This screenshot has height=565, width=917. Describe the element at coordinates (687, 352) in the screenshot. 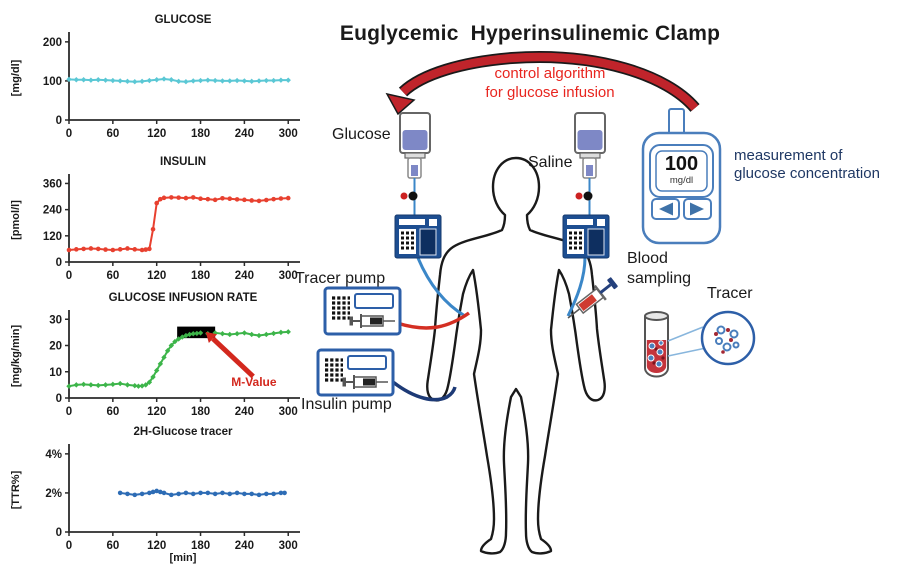

I see `magnifier-line-bottom` at that location.